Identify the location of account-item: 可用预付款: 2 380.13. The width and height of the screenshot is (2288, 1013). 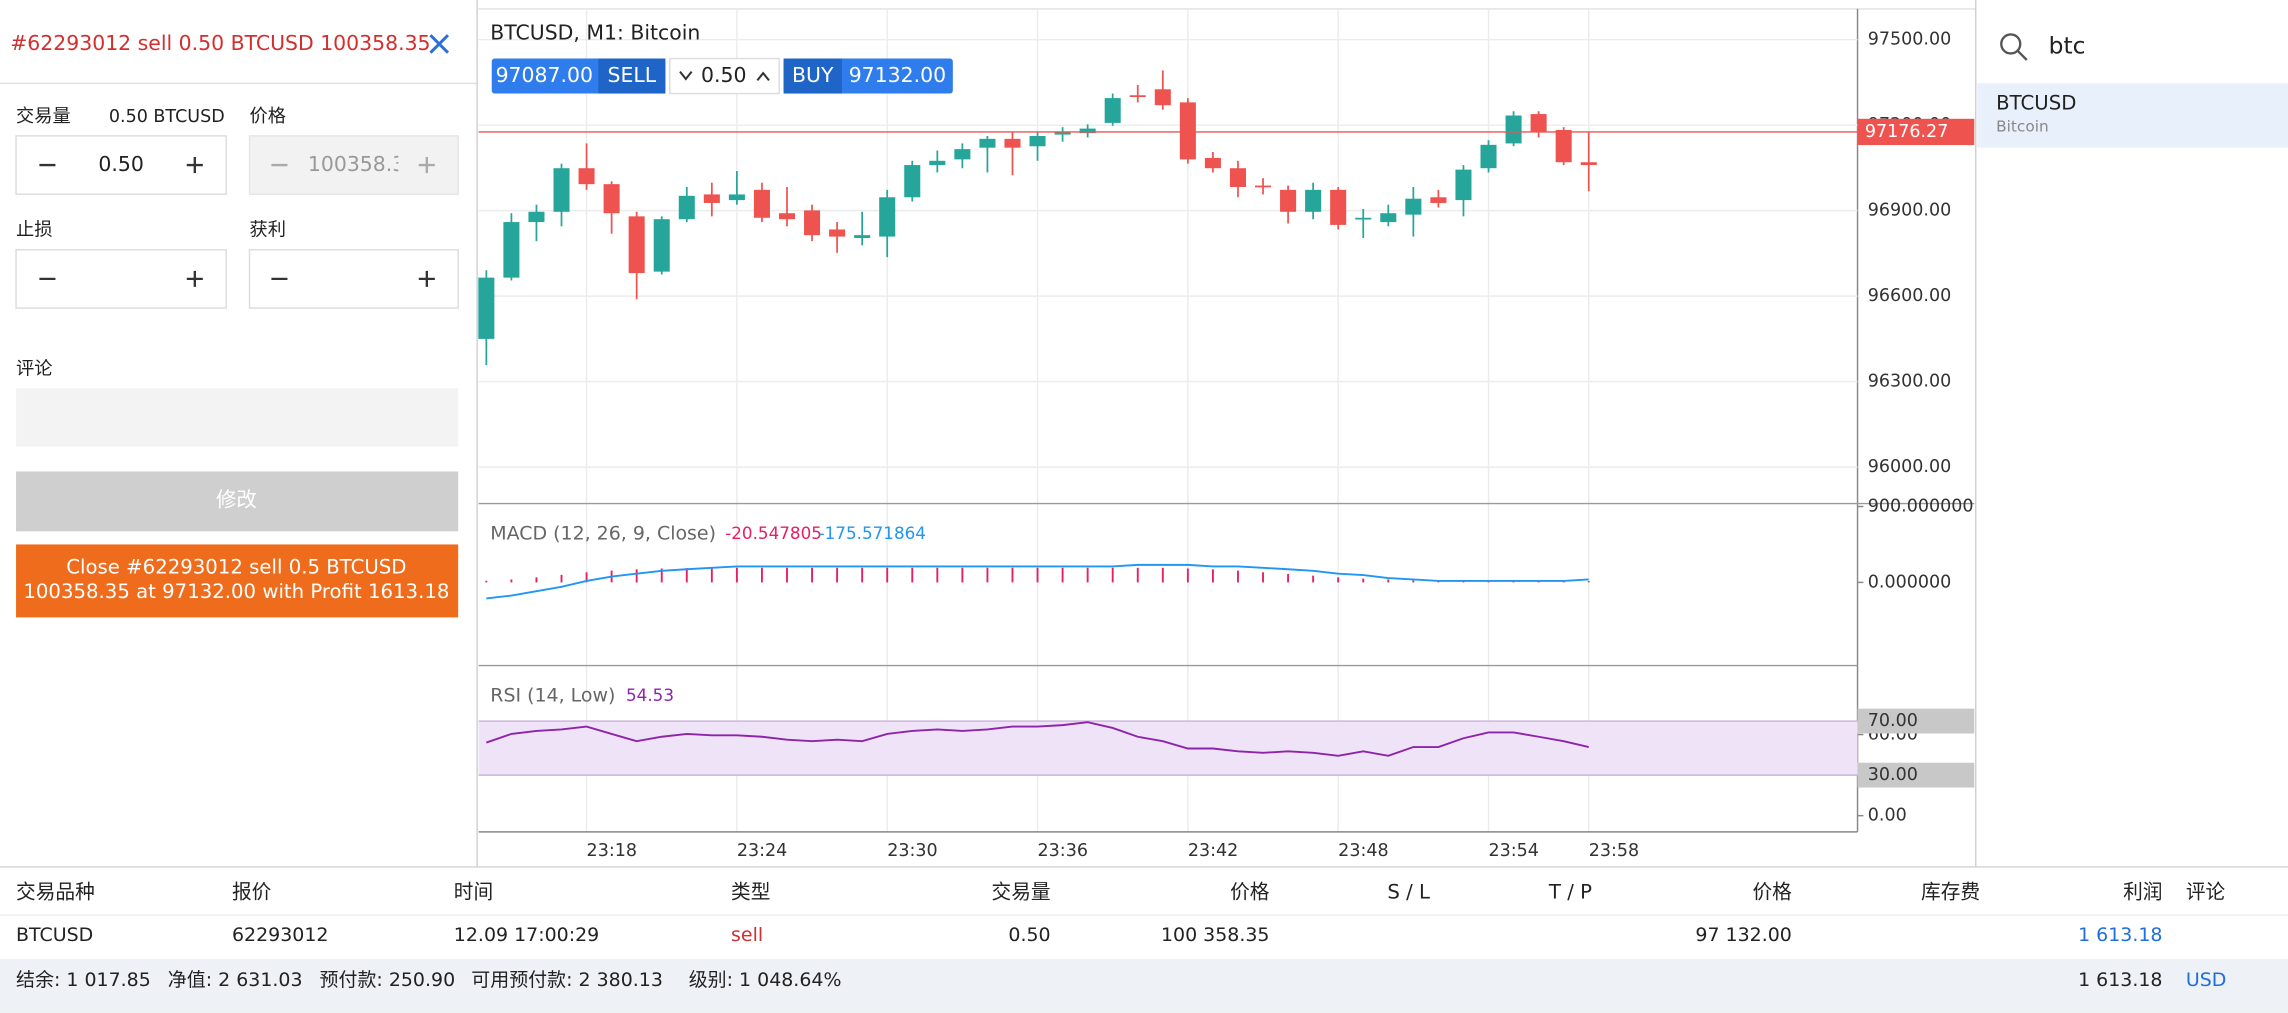
(567, 980).